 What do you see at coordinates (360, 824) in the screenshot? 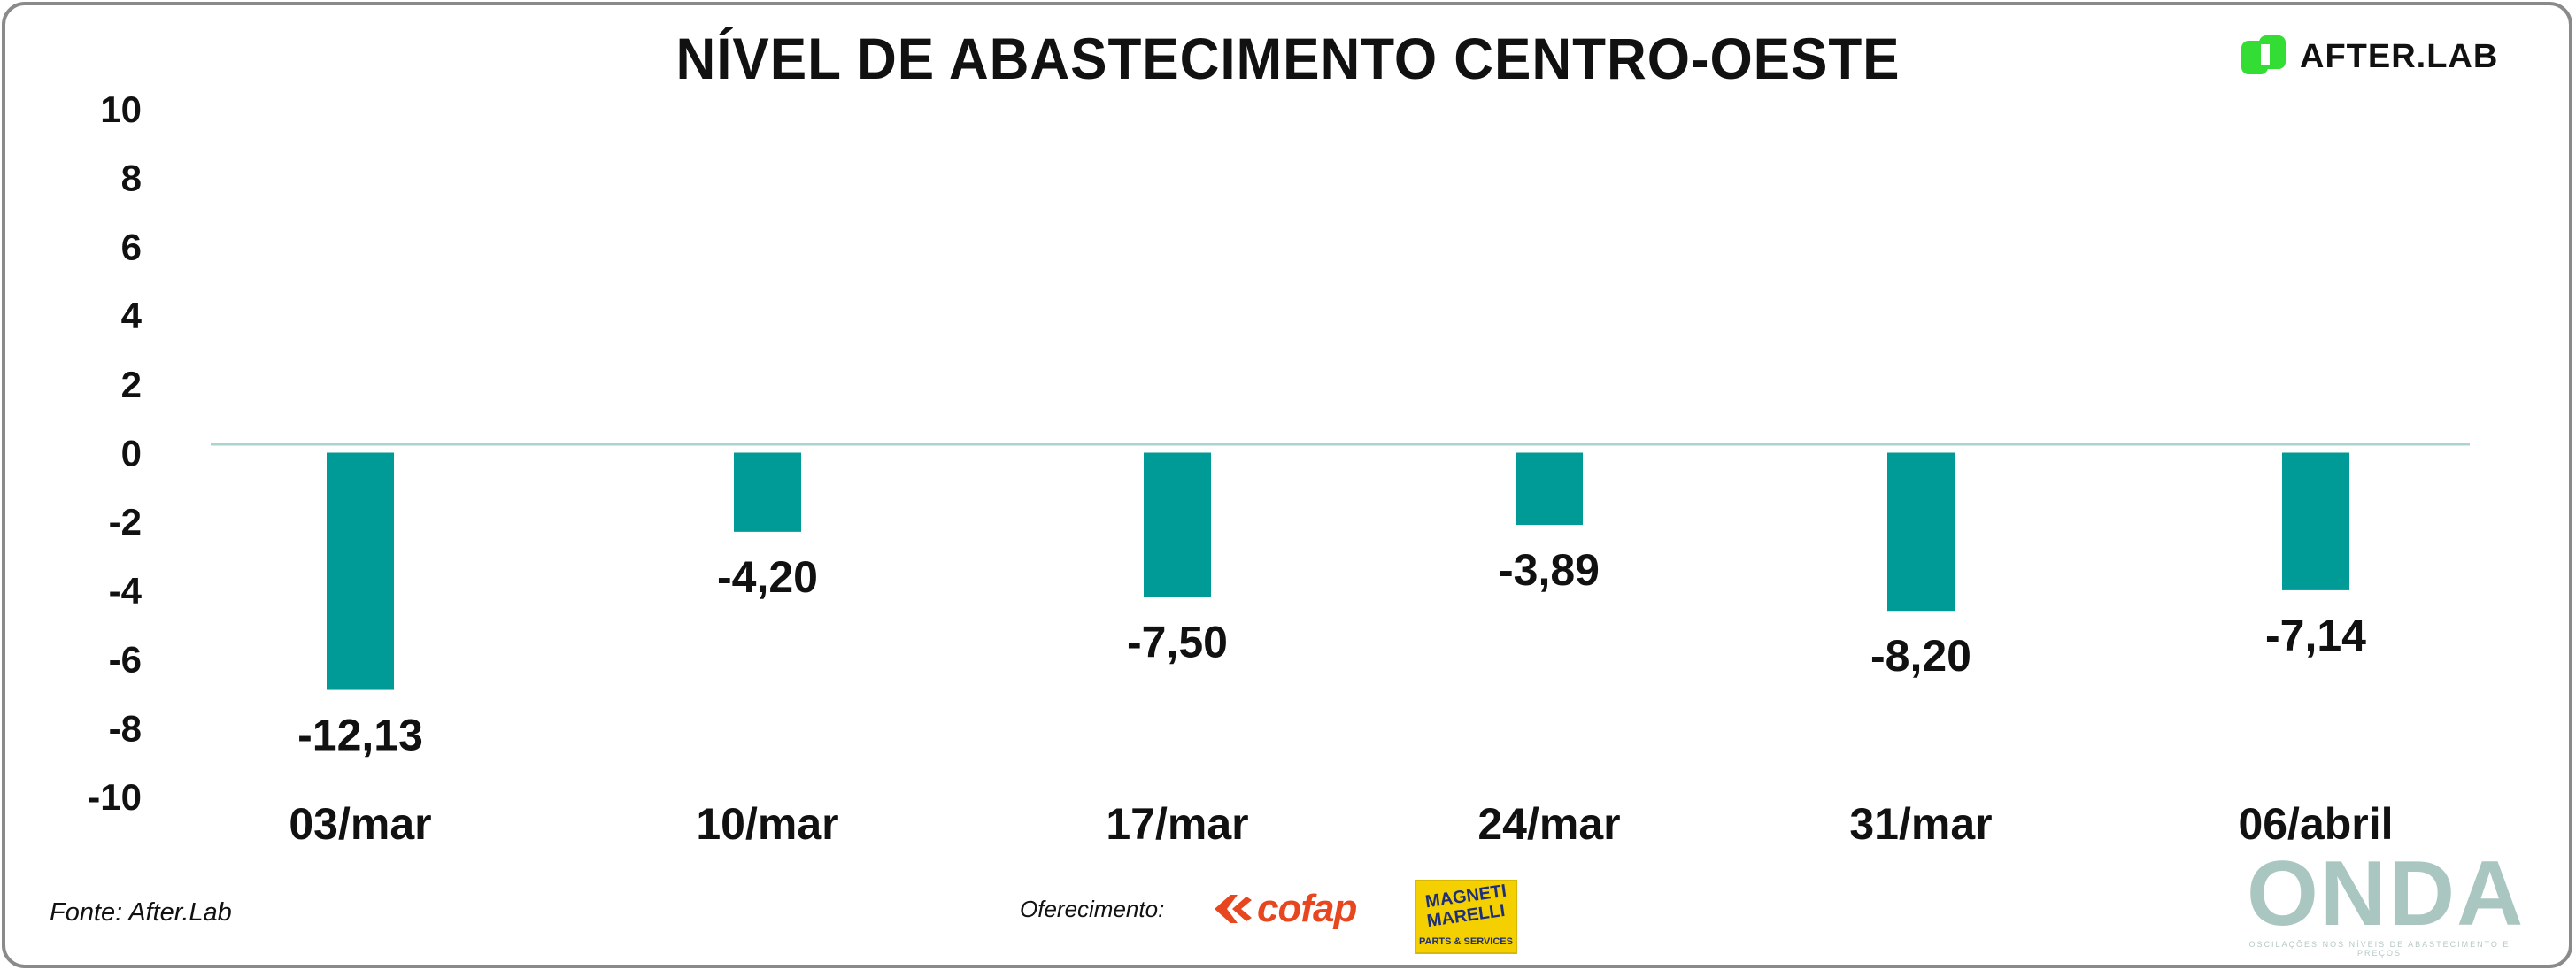
I see `x-tick-label: 03/mar` at bounding box center [360, 824].